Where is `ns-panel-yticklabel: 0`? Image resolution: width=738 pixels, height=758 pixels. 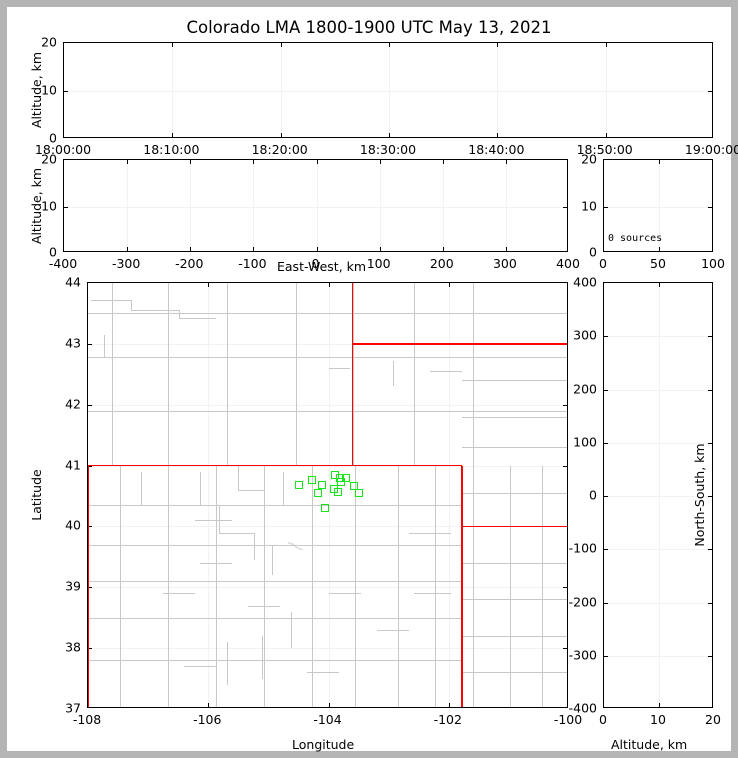
ns-panel-yticklabel: 0 is located at coordinates (593, 495).